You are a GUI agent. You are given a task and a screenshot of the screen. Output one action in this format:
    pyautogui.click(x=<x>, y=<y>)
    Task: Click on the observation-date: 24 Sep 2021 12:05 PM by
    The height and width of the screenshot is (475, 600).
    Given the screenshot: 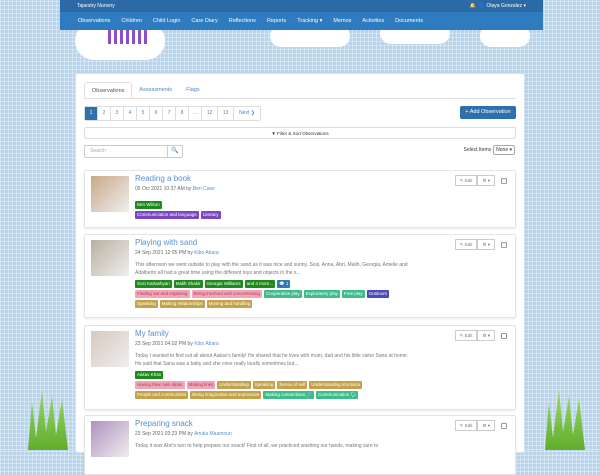 What is the action you would take?
    pyautogui.click(x=164, y=253)
    